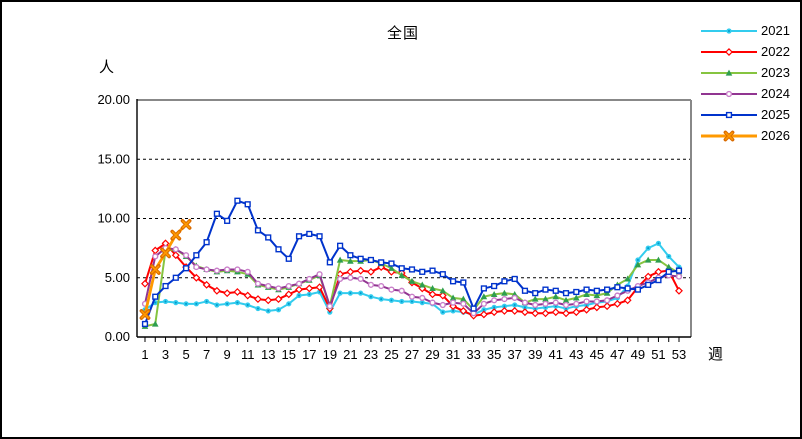 The height and width of the screenshot is (439, 802). I want to click on x-axis-ticks, so click(412, 339).